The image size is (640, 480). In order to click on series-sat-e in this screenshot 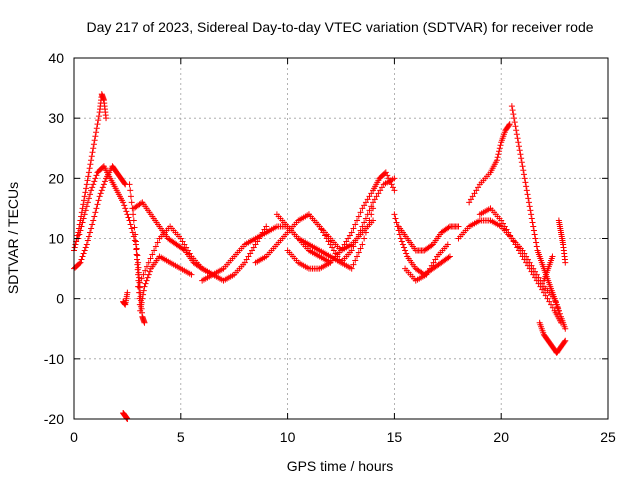, I will do `click(125, 298)`.